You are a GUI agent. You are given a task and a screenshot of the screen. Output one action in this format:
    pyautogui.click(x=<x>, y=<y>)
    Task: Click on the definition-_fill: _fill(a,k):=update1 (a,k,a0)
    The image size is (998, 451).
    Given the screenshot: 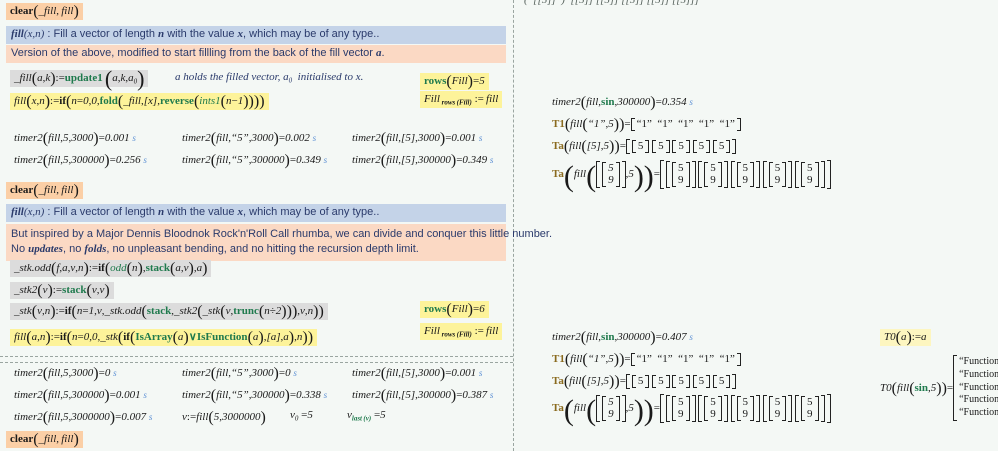 What is the action you would take?
    pyautogui.click(x=79, y=79)
    